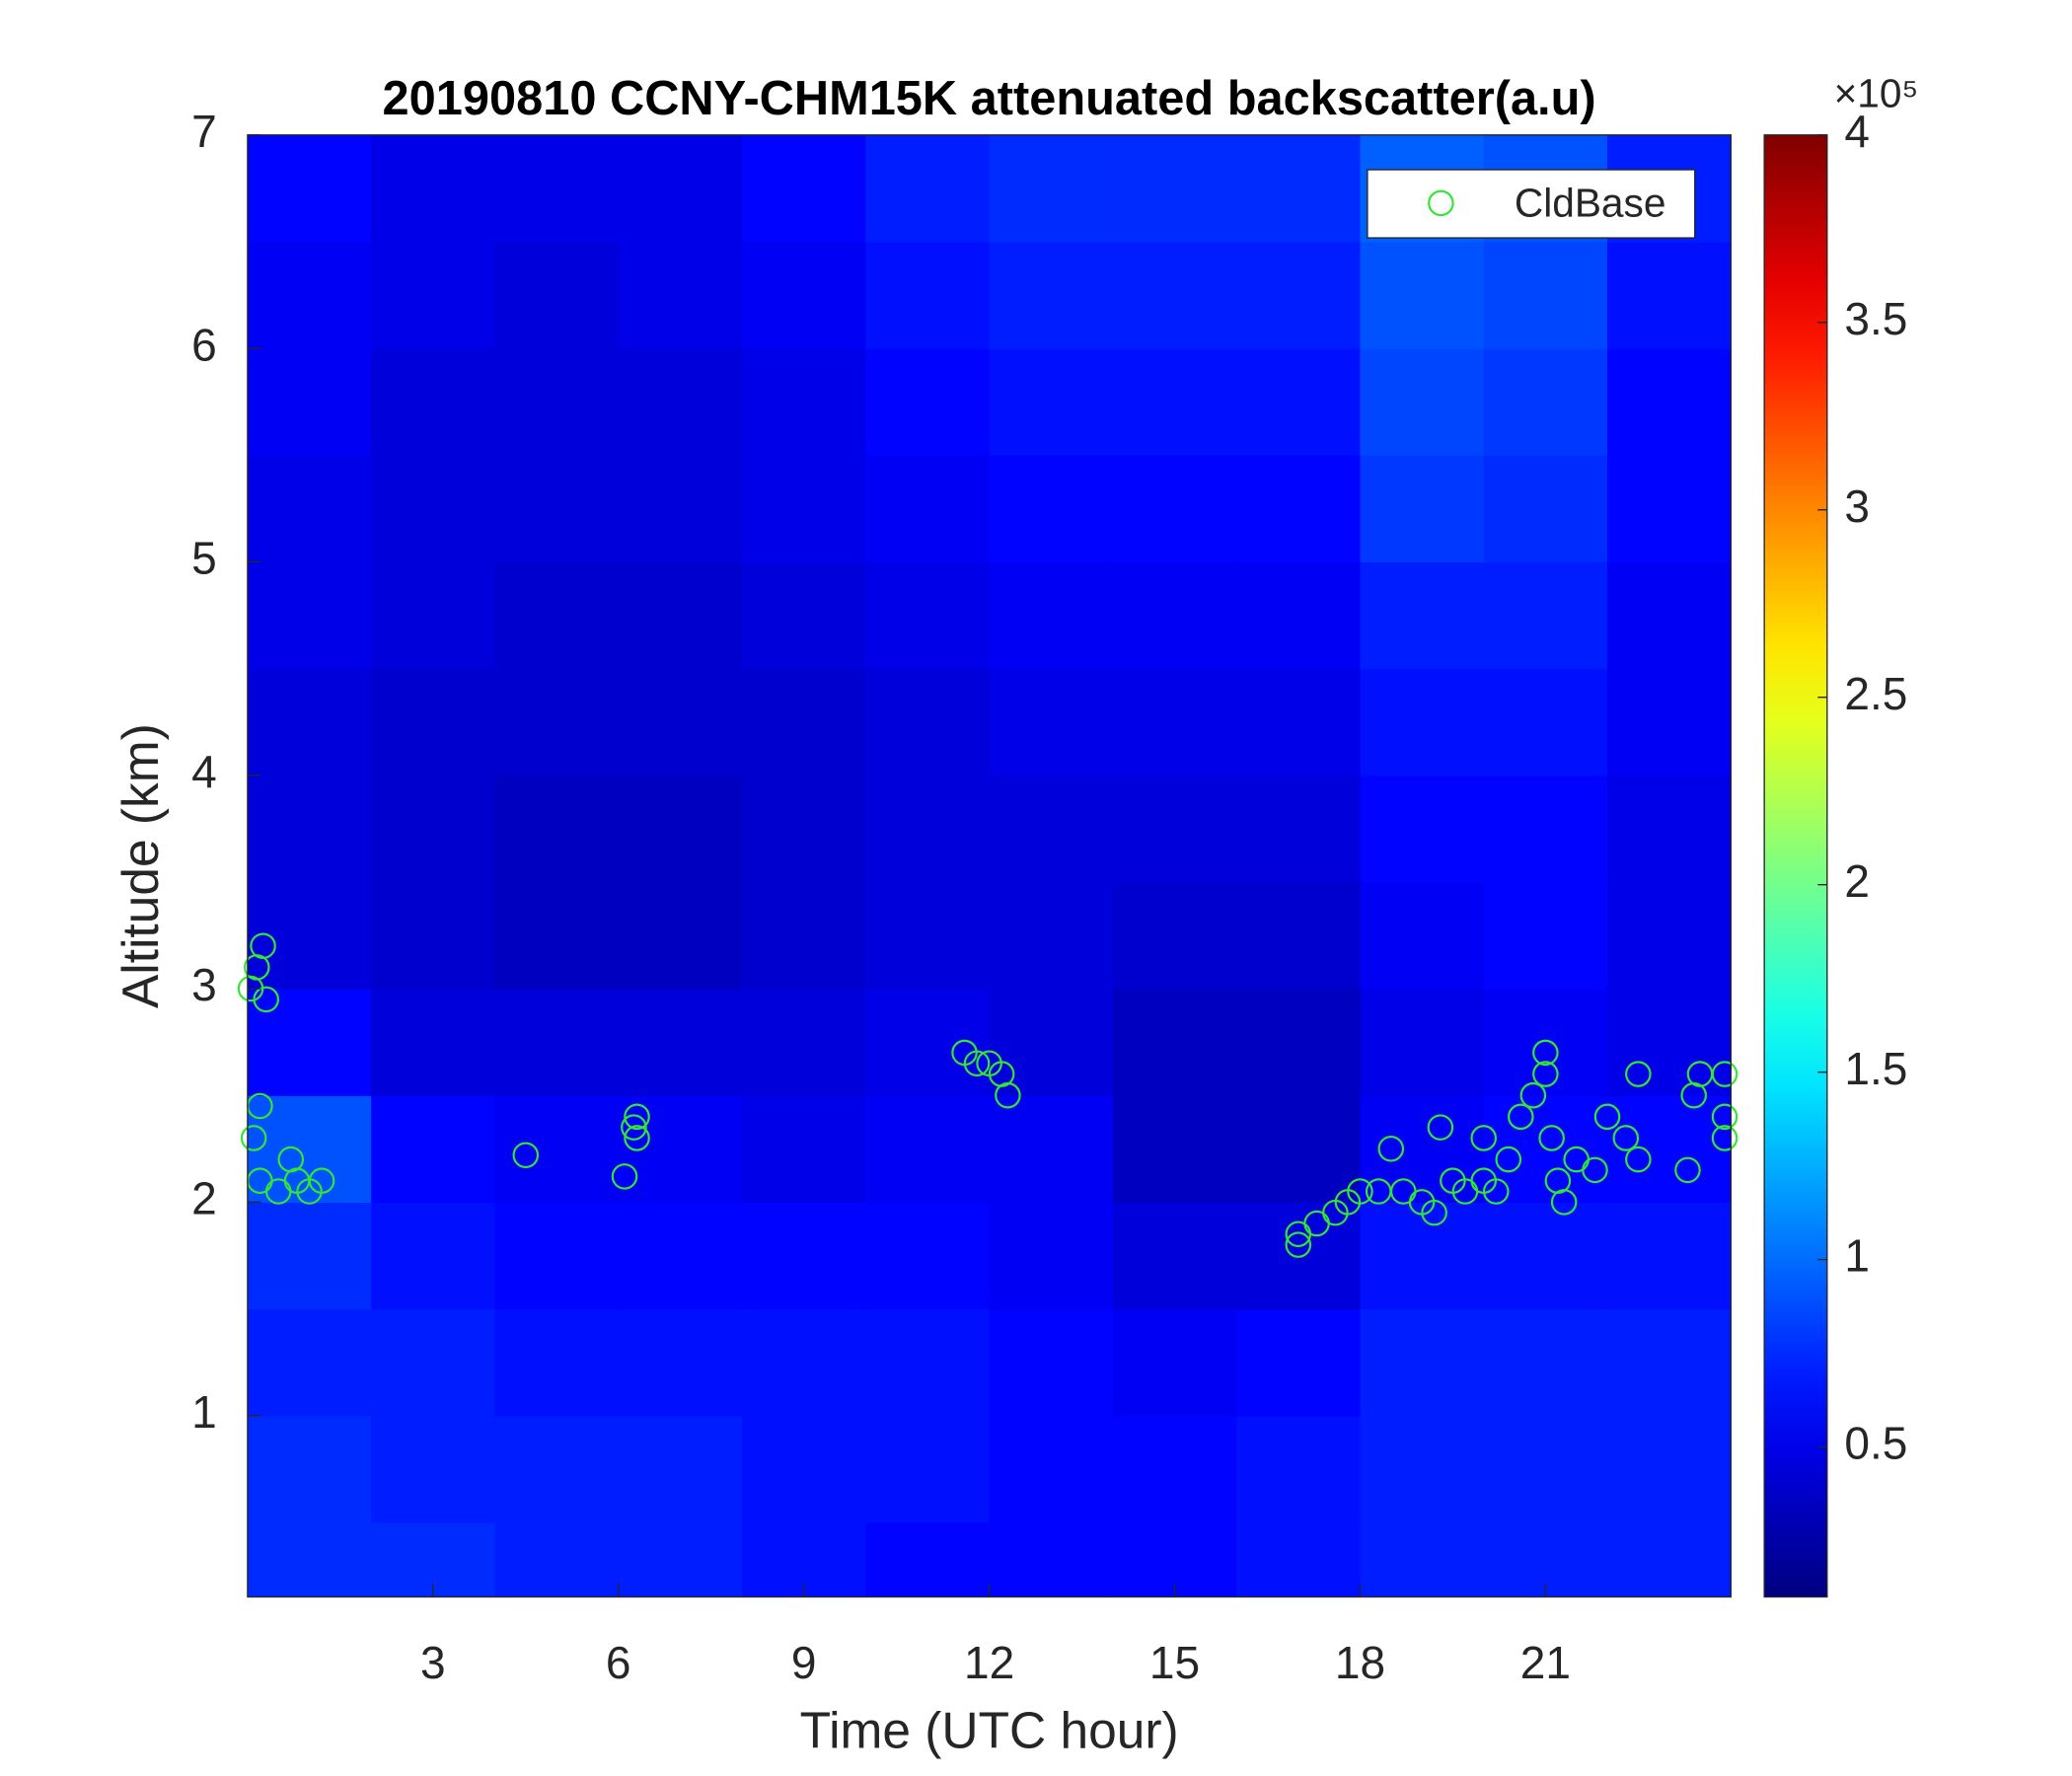  I want to click on colorbar, so click(1796, 866).